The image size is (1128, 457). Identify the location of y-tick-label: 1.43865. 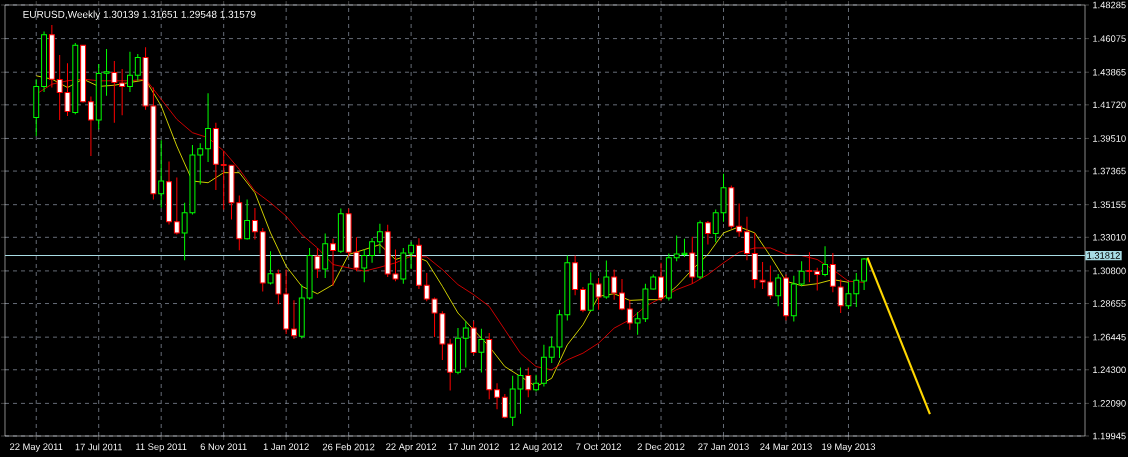
(1109, 72).